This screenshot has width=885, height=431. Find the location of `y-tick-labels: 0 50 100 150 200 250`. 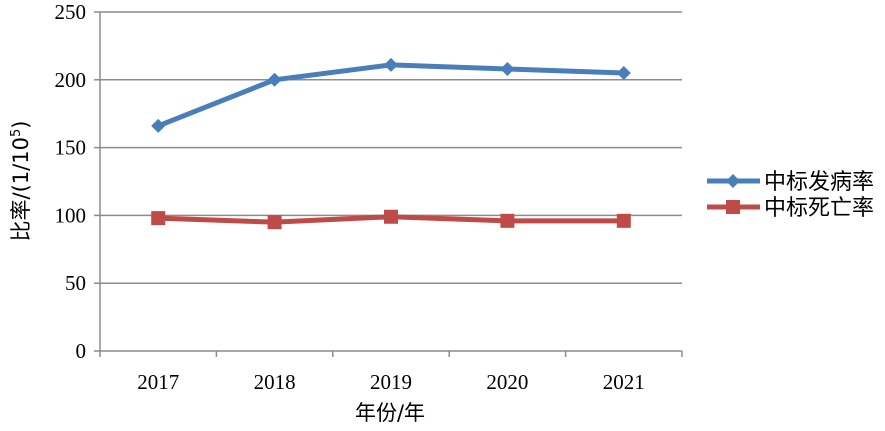

y-tick-labels: 0 50 100 150 200 250 is located at coordinates (71, 181).